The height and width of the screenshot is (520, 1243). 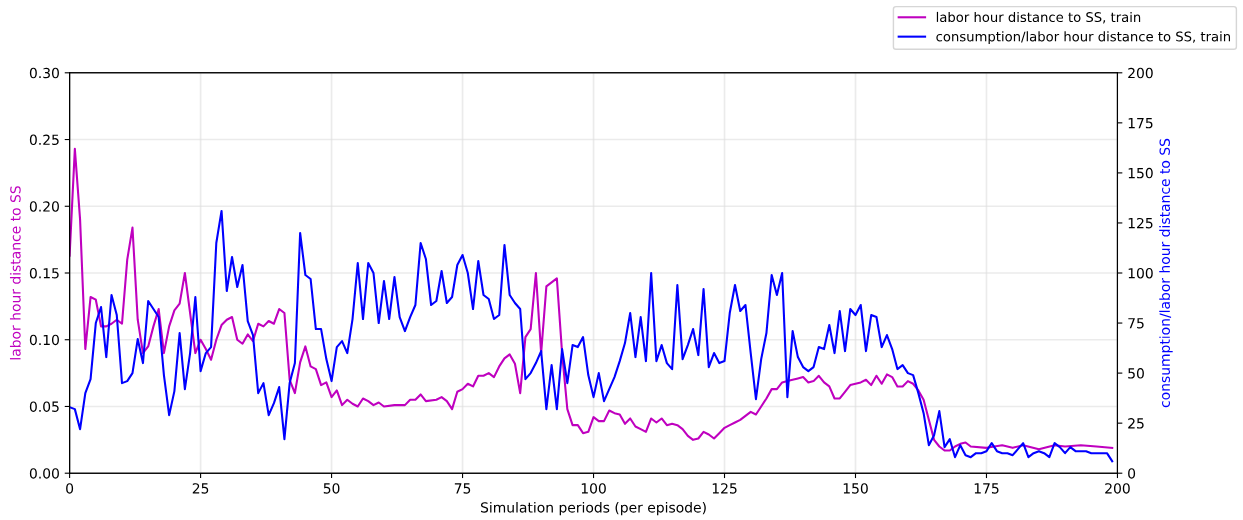 What do you see at coordinates (1083, 38) in the screenshot?
I see `legend-label: consumption/labor hour distance to SS, train` at bounding box center [1083, 38].